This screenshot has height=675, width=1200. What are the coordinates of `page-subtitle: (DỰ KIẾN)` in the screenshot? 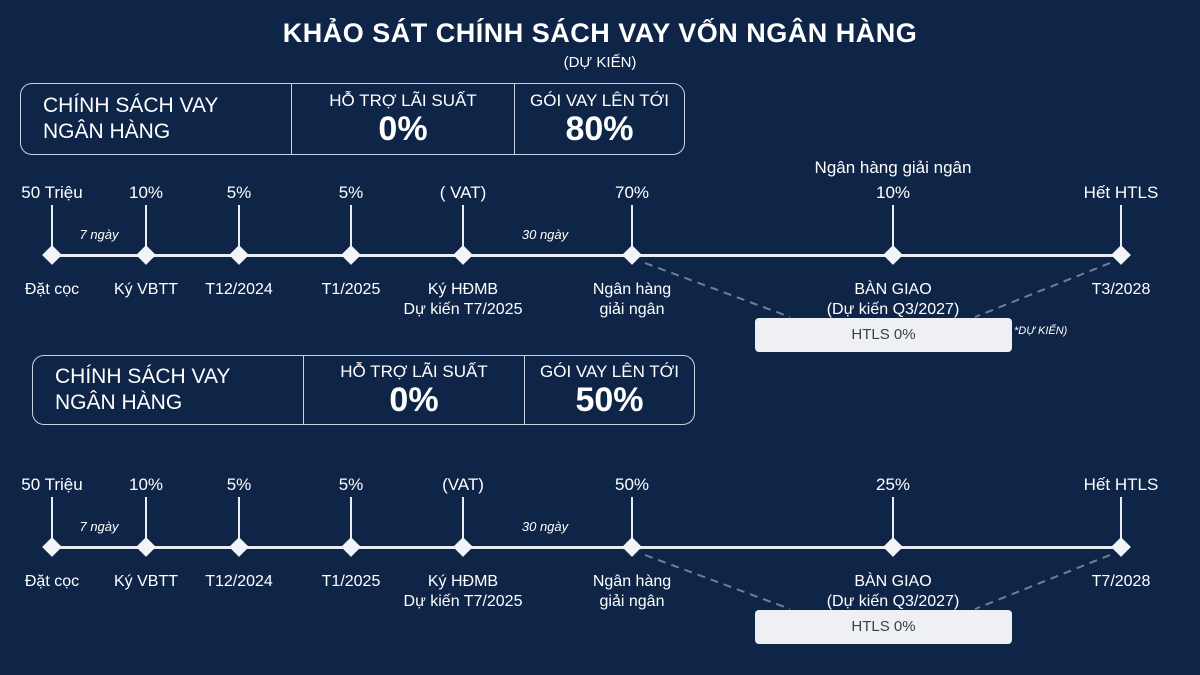 It's located at (600, 62).